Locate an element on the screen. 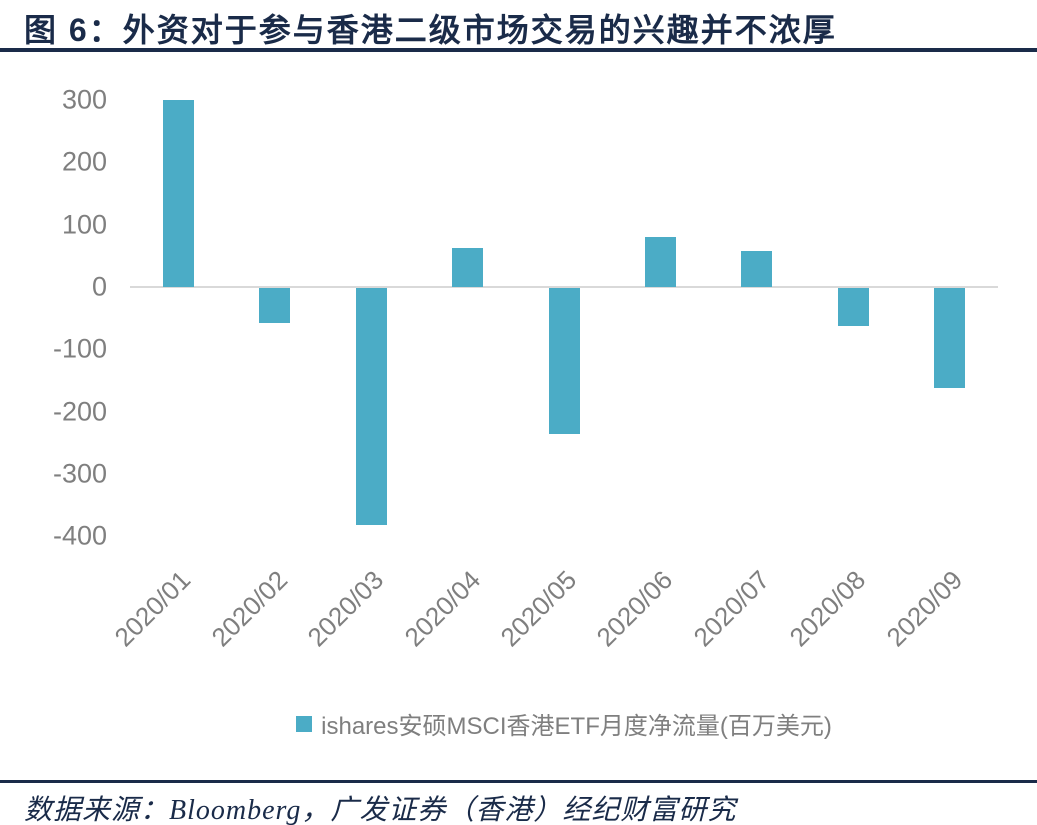  footer-divider is located at coordinates (518, 781).